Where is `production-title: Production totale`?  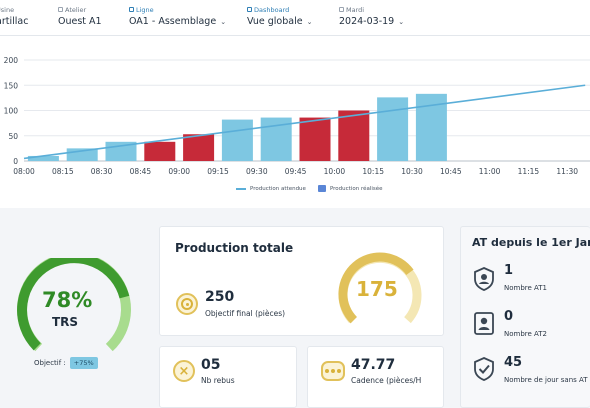
production-title: Production totale is located at coordinates (234, 248).